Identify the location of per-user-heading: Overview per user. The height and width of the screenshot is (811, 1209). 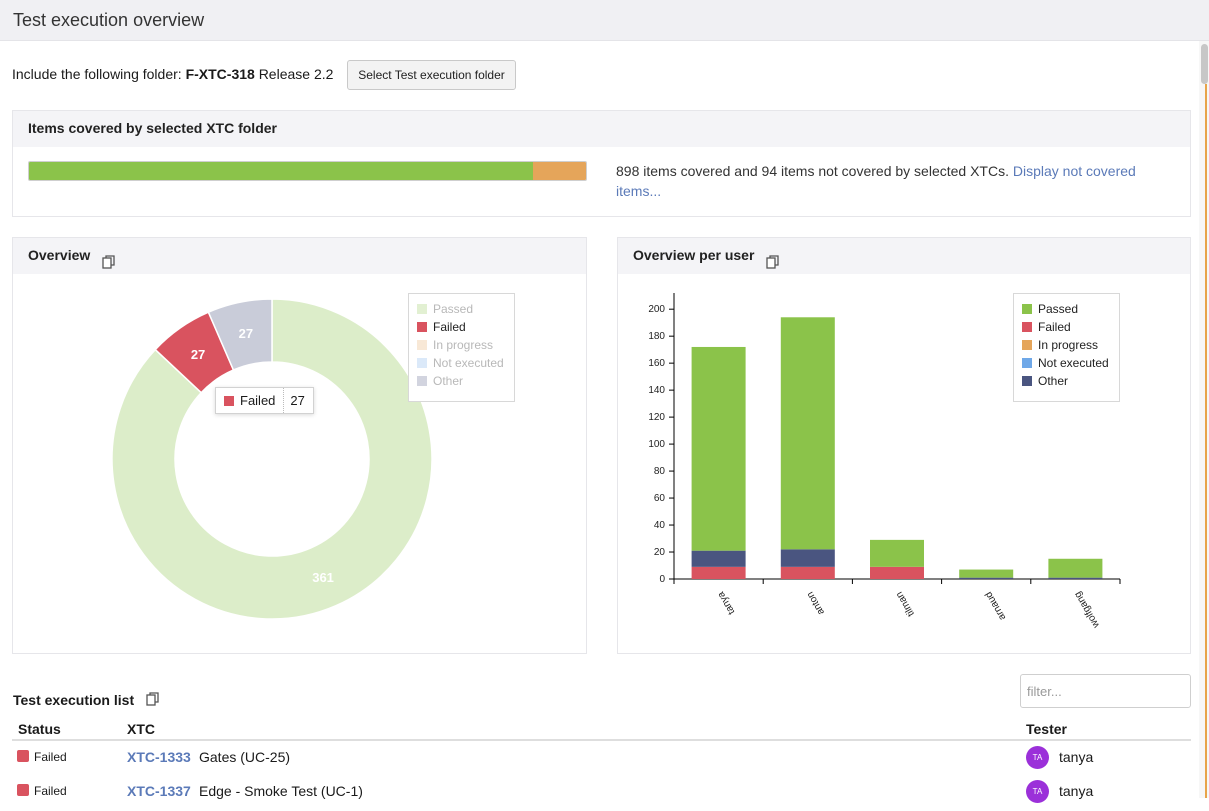
(904, 256).